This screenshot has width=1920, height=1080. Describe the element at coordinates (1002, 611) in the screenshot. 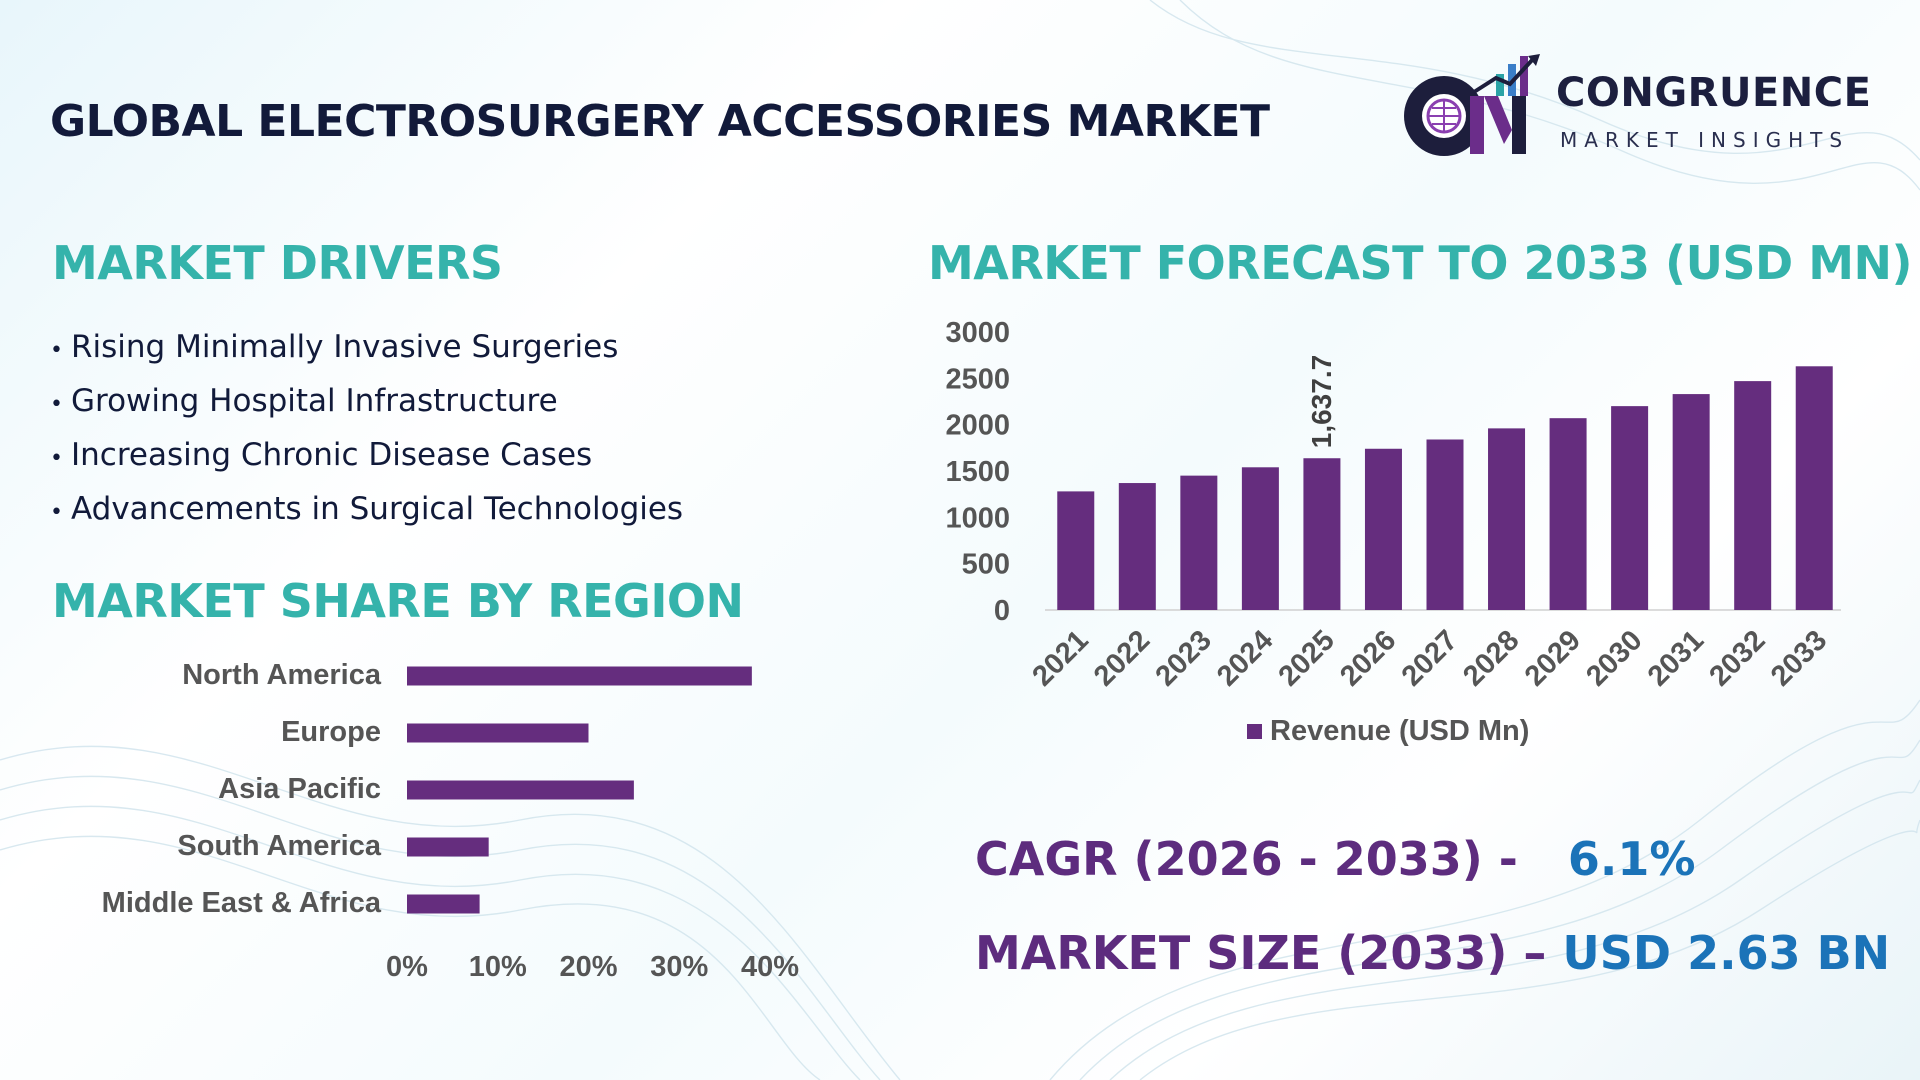

I see `y-tick-label: 0` at that location.